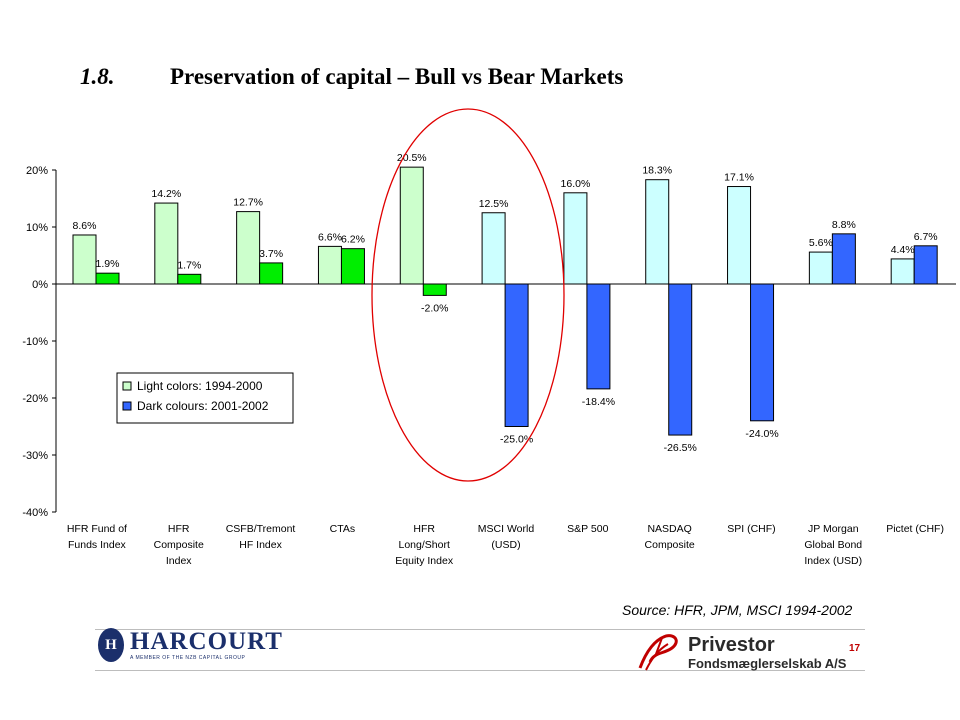 Image resolution: width=960 pixels, height=720 pixels. What do you see at coordinates (179, 561) in the screenshot?
I see `x-category-label: Index` at bounding box center [179, 561].